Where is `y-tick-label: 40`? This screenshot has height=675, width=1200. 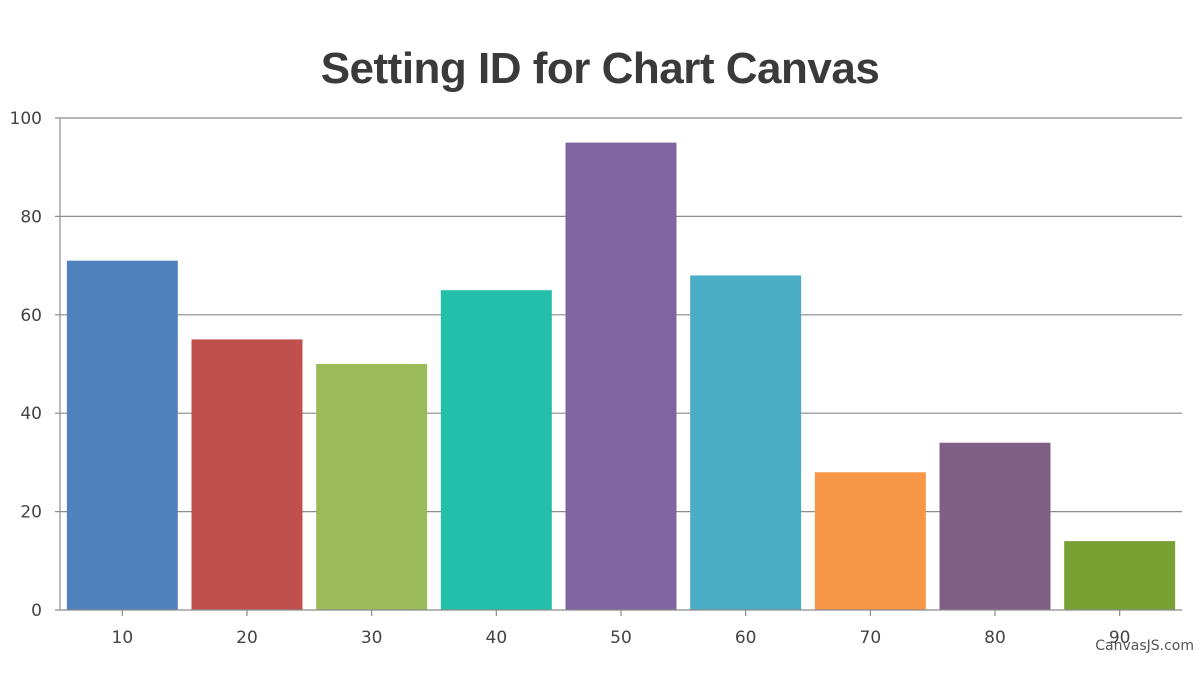 y-tick-label: 40 is located at coordinates (31, 414).